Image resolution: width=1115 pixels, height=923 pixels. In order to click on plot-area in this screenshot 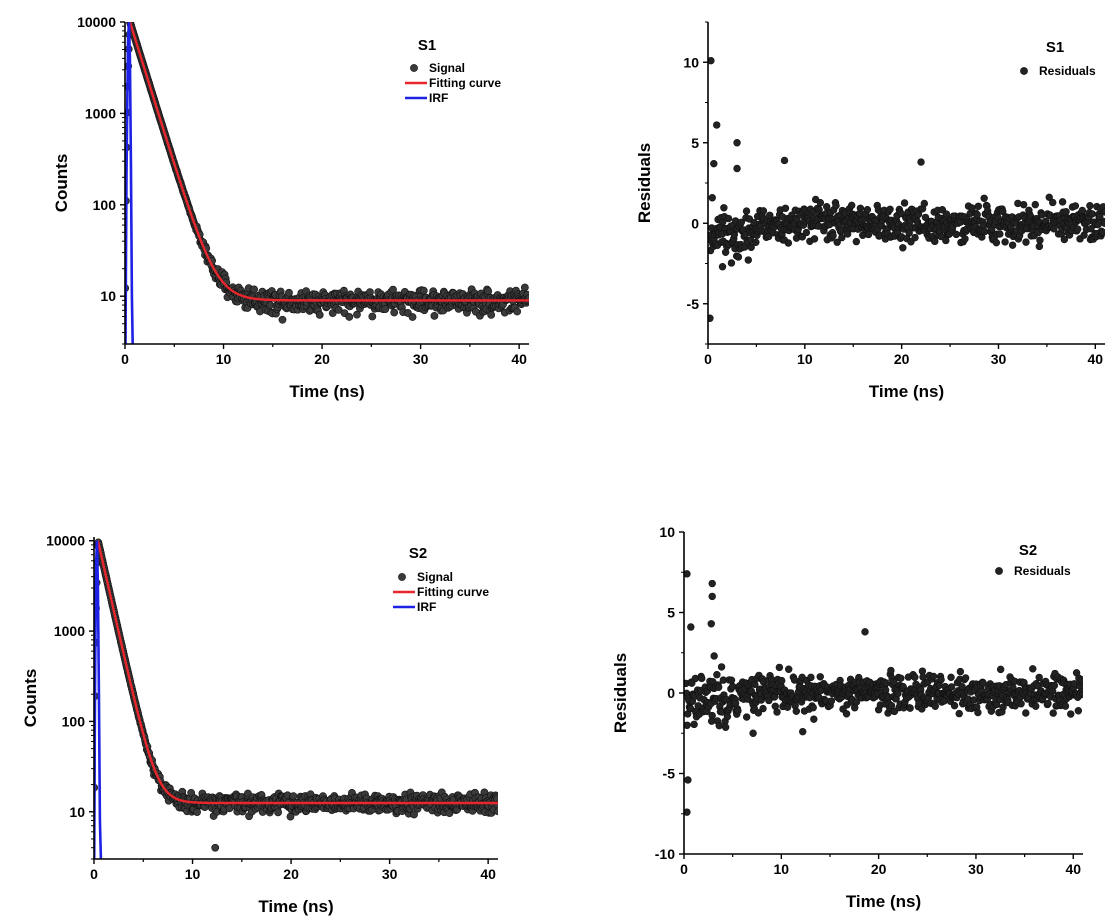, I will do `click(296, 698)`.